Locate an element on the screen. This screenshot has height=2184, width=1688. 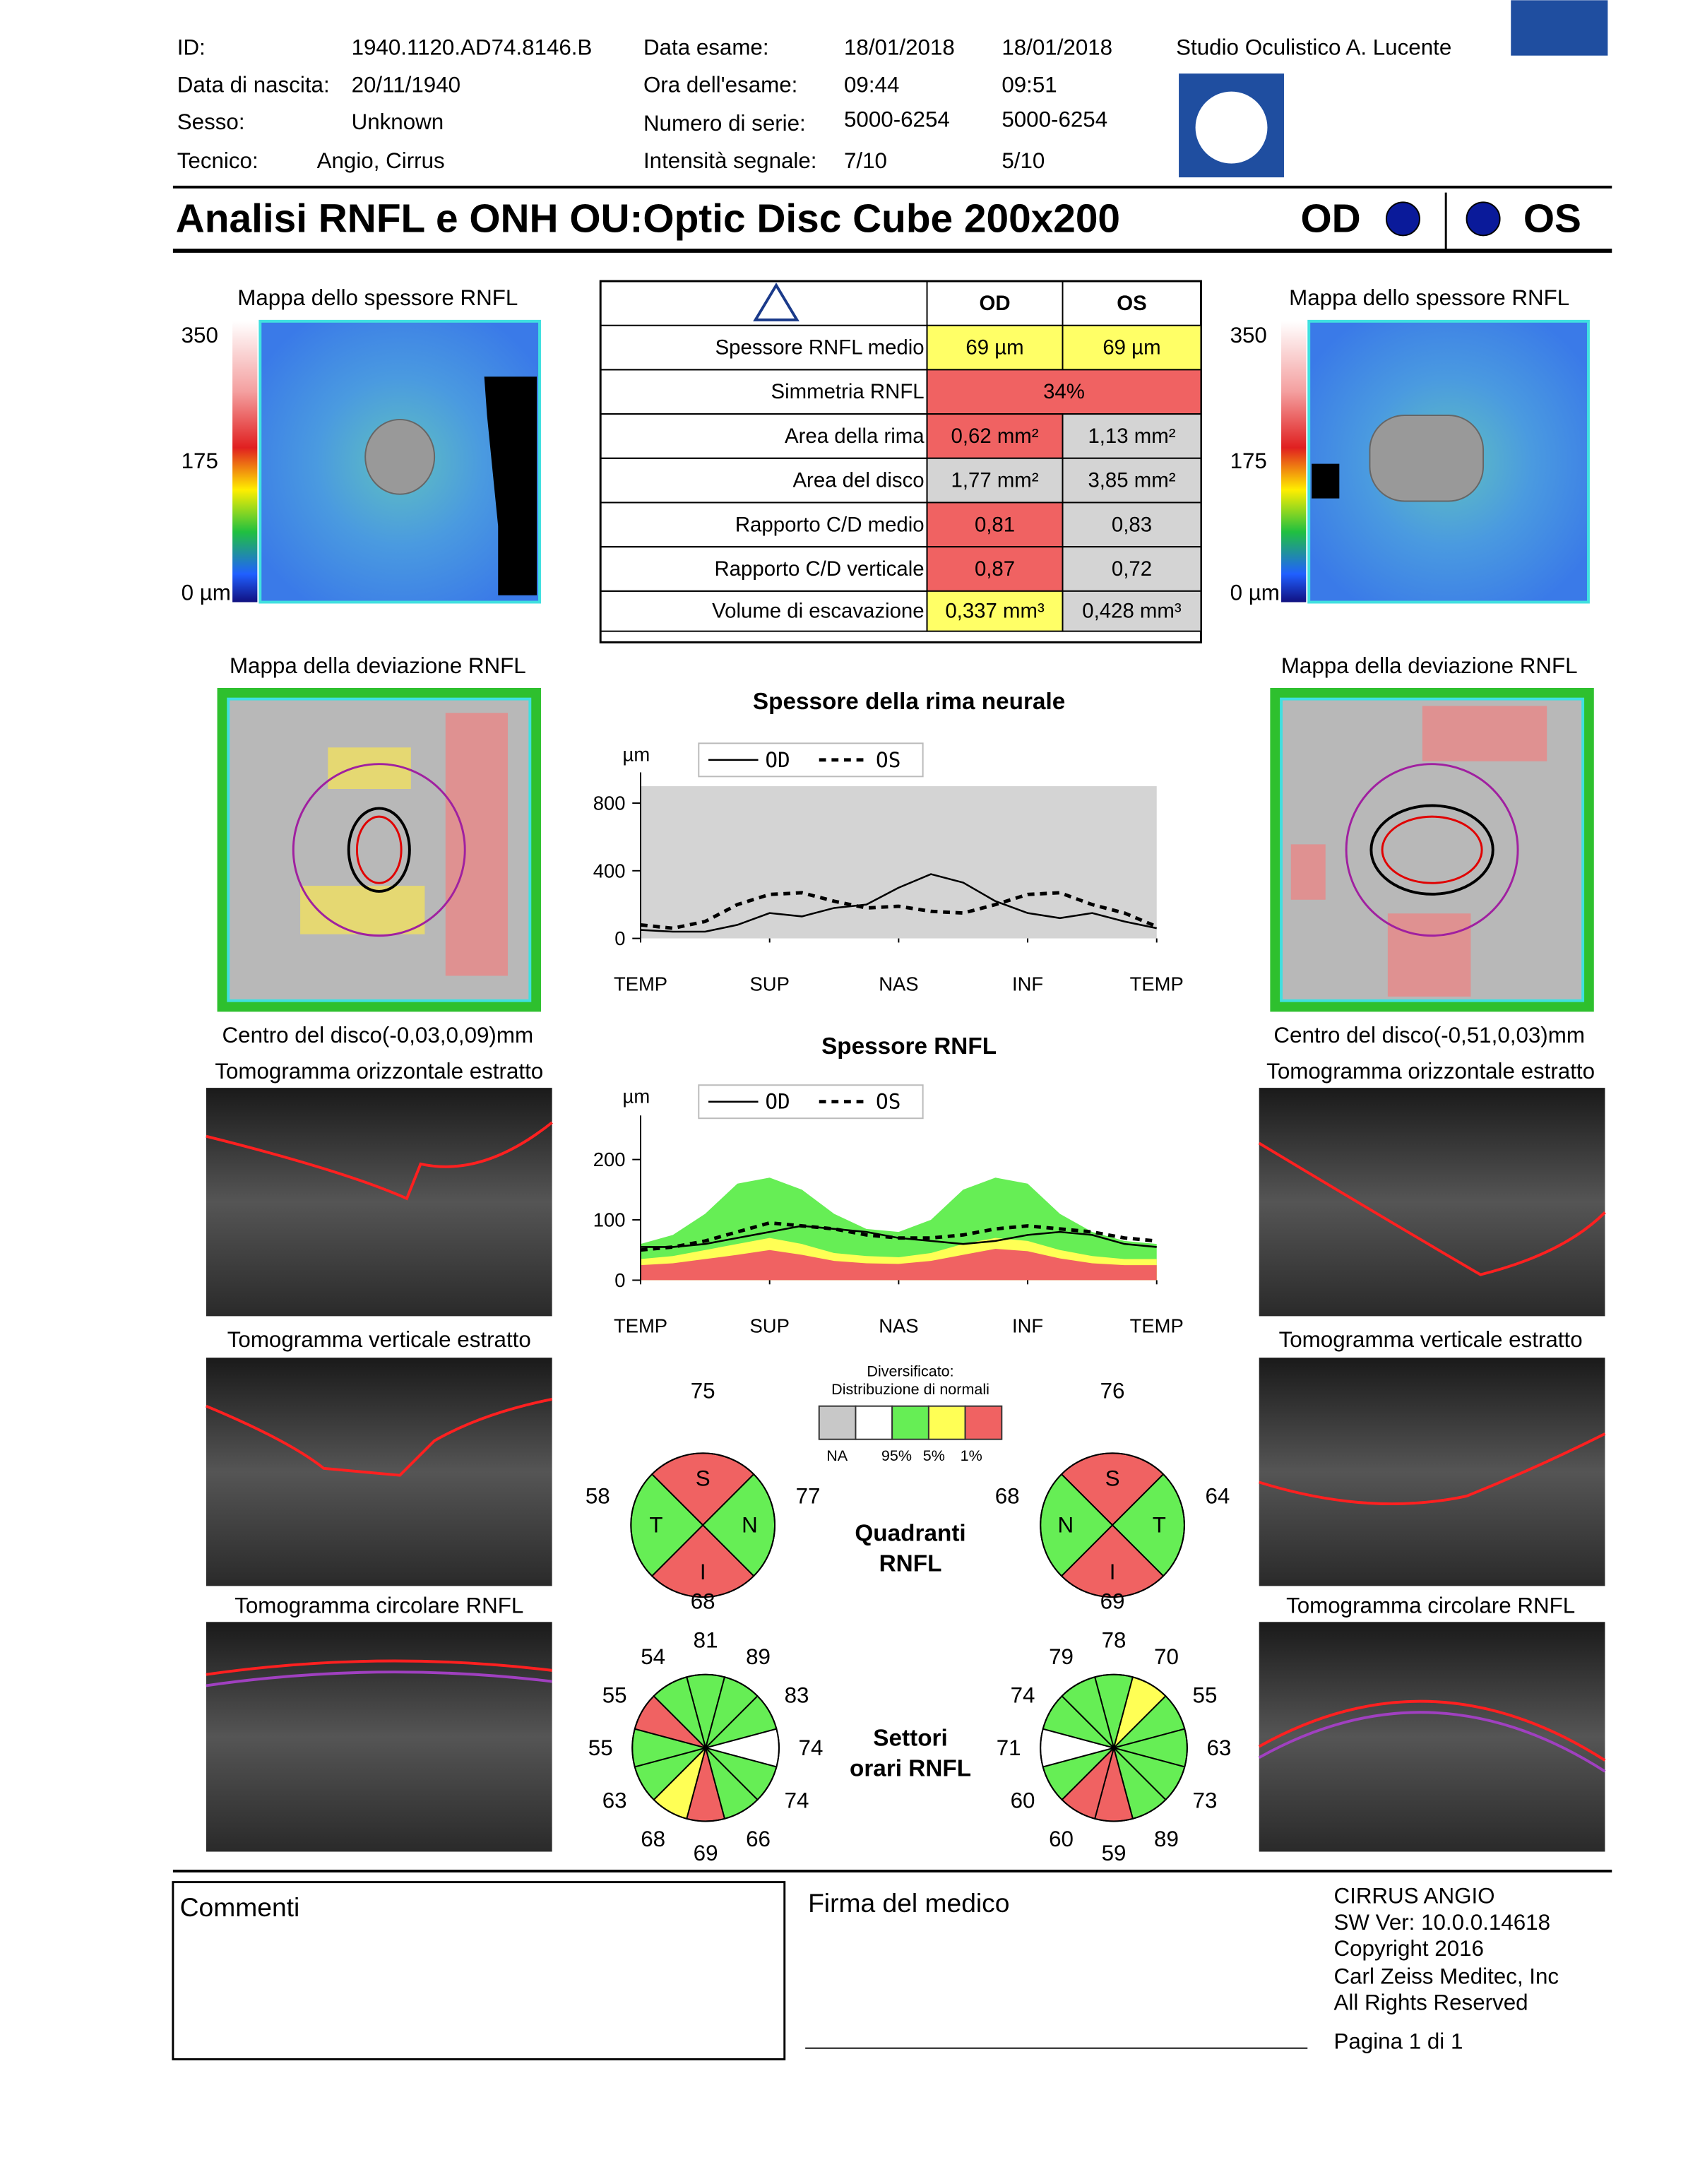
page-number: Pagina 1 di 1 is located at coordinates (1398, 2041).